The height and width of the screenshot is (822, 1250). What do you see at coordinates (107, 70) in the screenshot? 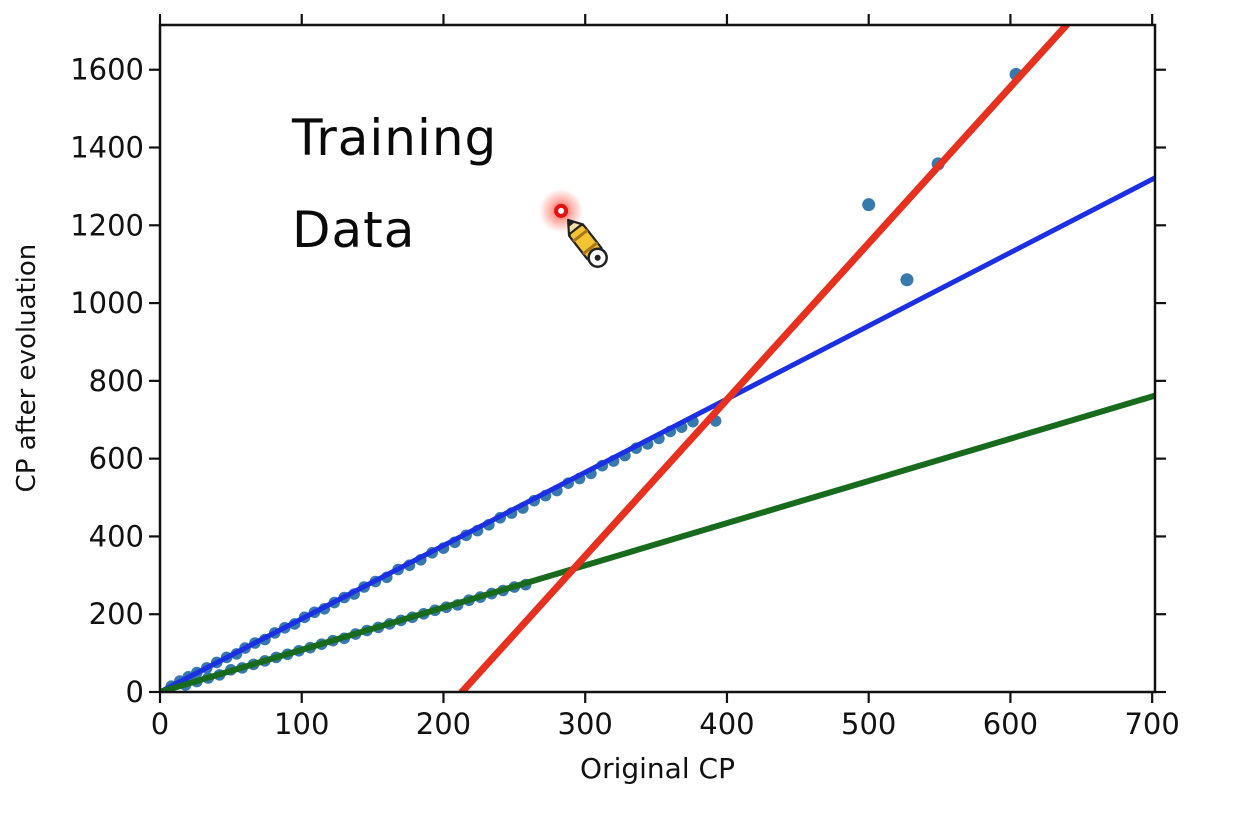
I see `y-tick-label: 1600` at bounding box center [107, 70].